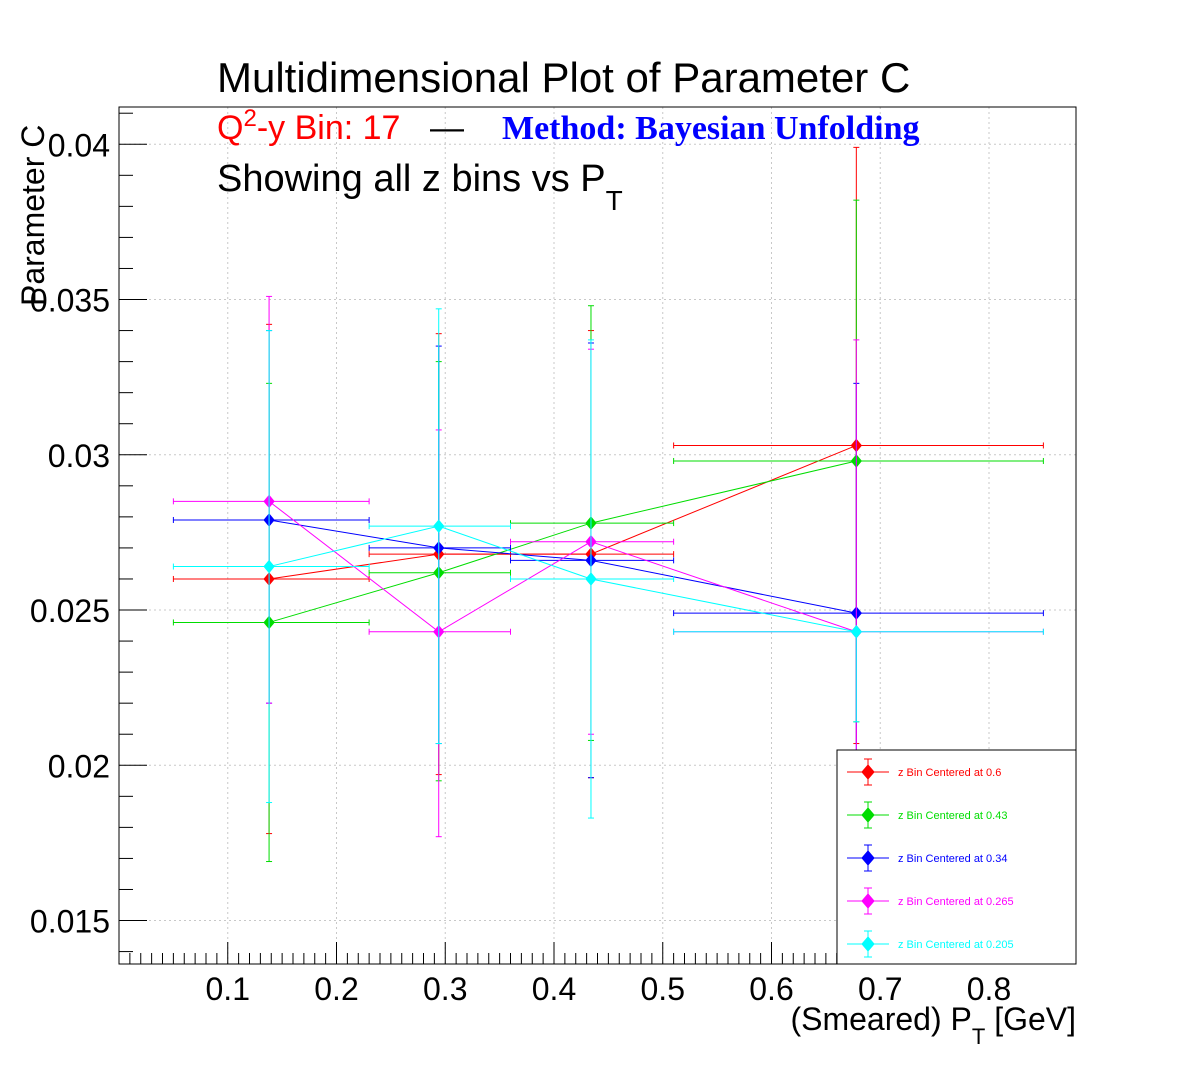 This screenshot has width=1196, height=1072. I want to click on subtitle-dash: —, so click(447, 128).